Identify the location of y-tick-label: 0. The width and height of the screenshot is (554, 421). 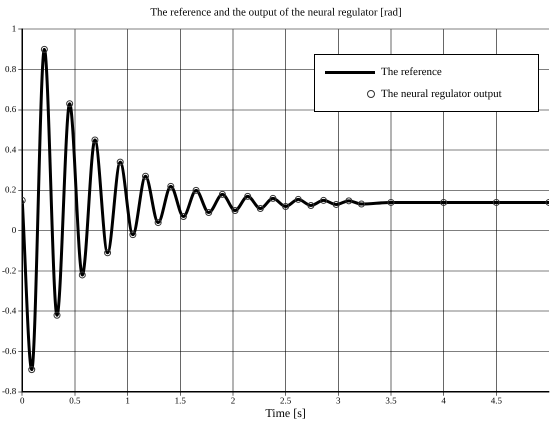
(14, 230).